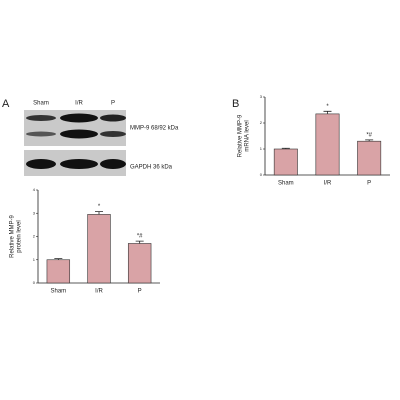  Describe the element at coordinates (113, 104) in the screenshot. I see `lane-label: P` at that location.